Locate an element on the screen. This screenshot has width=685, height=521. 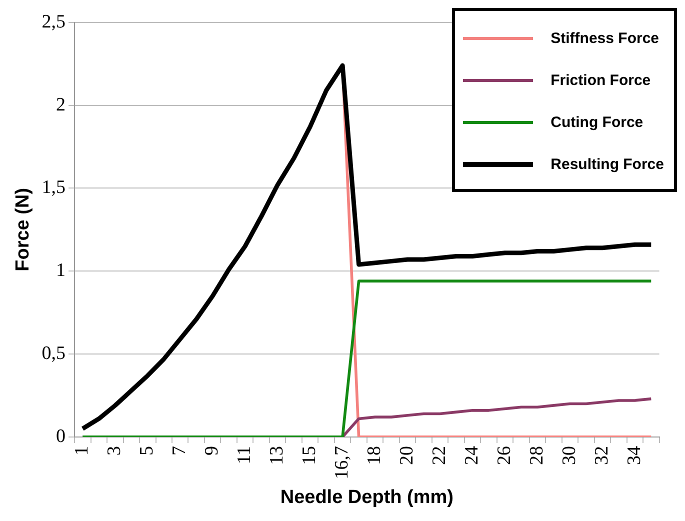
x-tick-label: 5 is located at coordinates (147, 451).